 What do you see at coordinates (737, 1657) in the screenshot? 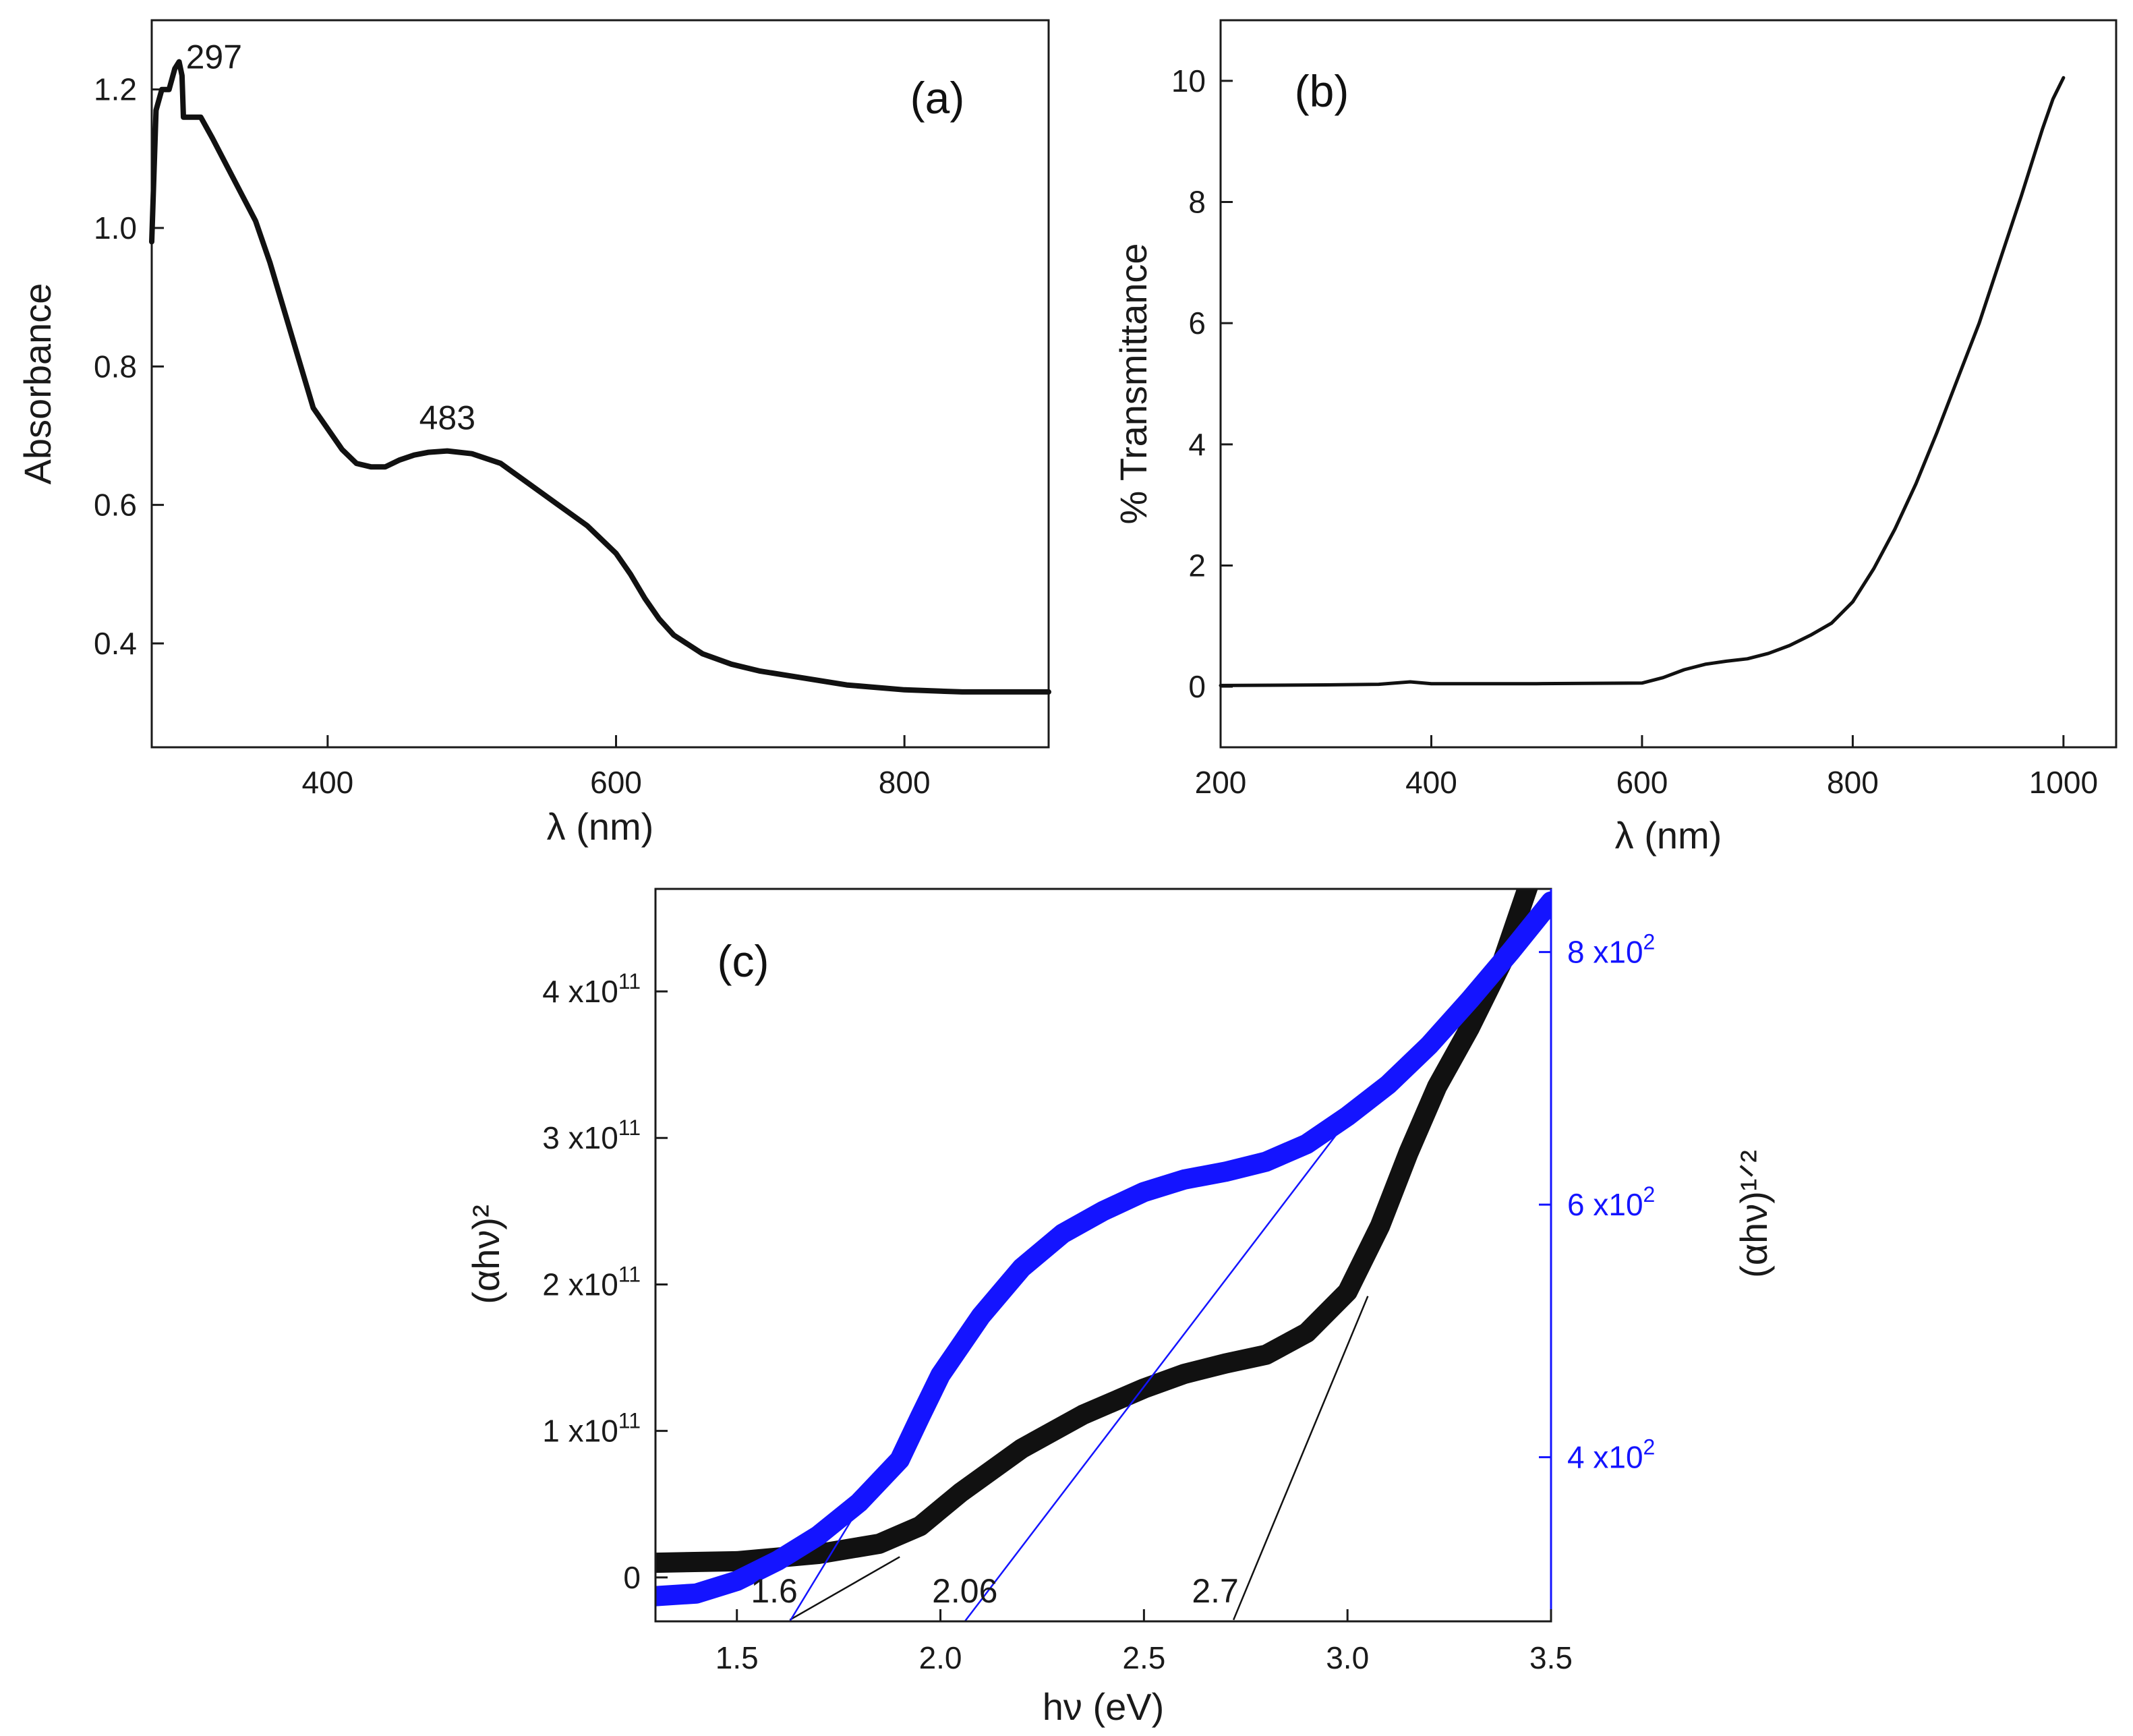
I see `panel-c-x-tick-label: 1.5` at bounding box center [737, 1657].